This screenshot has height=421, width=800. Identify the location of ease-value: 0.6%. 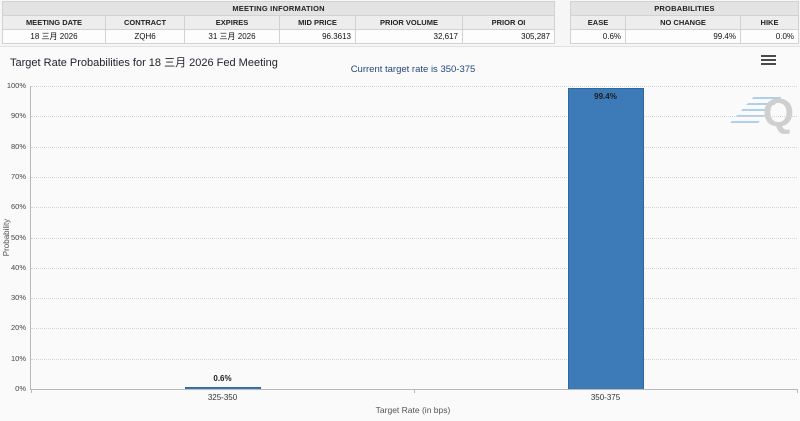
(598, 36).